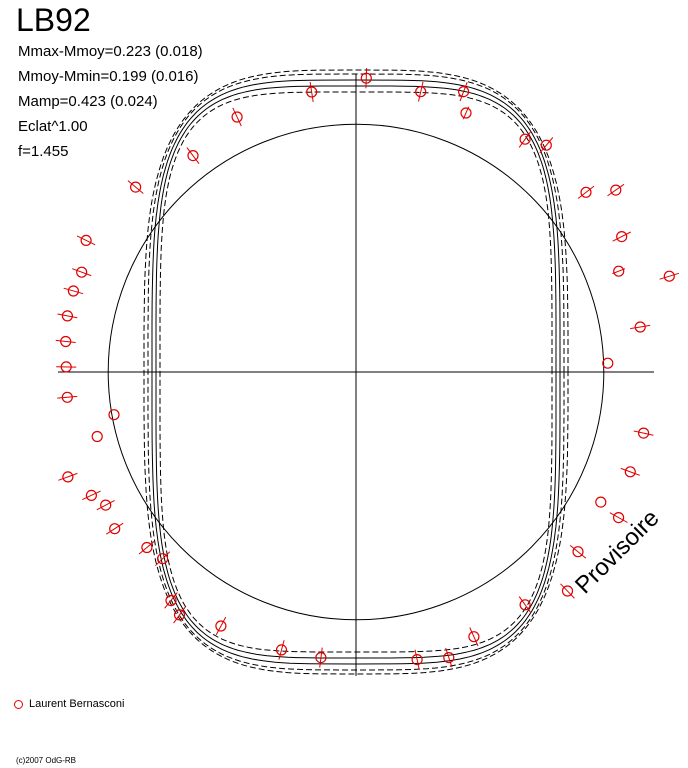 This screenshot has width=688, height=768. I want to click on stat-eclat: Eclat^1.00, so click(53, 126).